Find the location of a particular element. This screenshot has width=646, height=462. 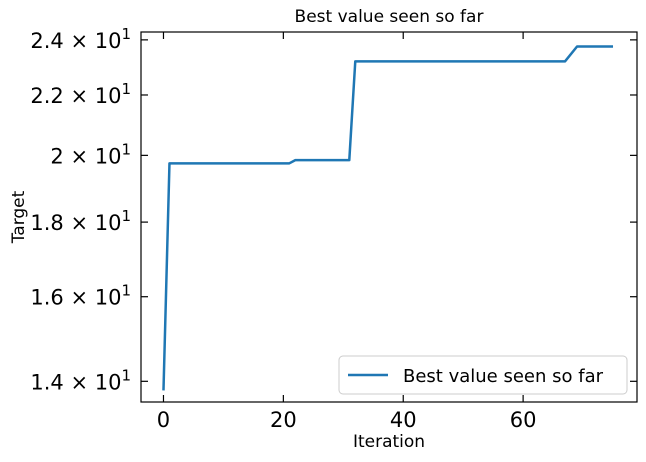

y-tick-label: 1.8 × 10¹ is located at coordinates (80, 221).